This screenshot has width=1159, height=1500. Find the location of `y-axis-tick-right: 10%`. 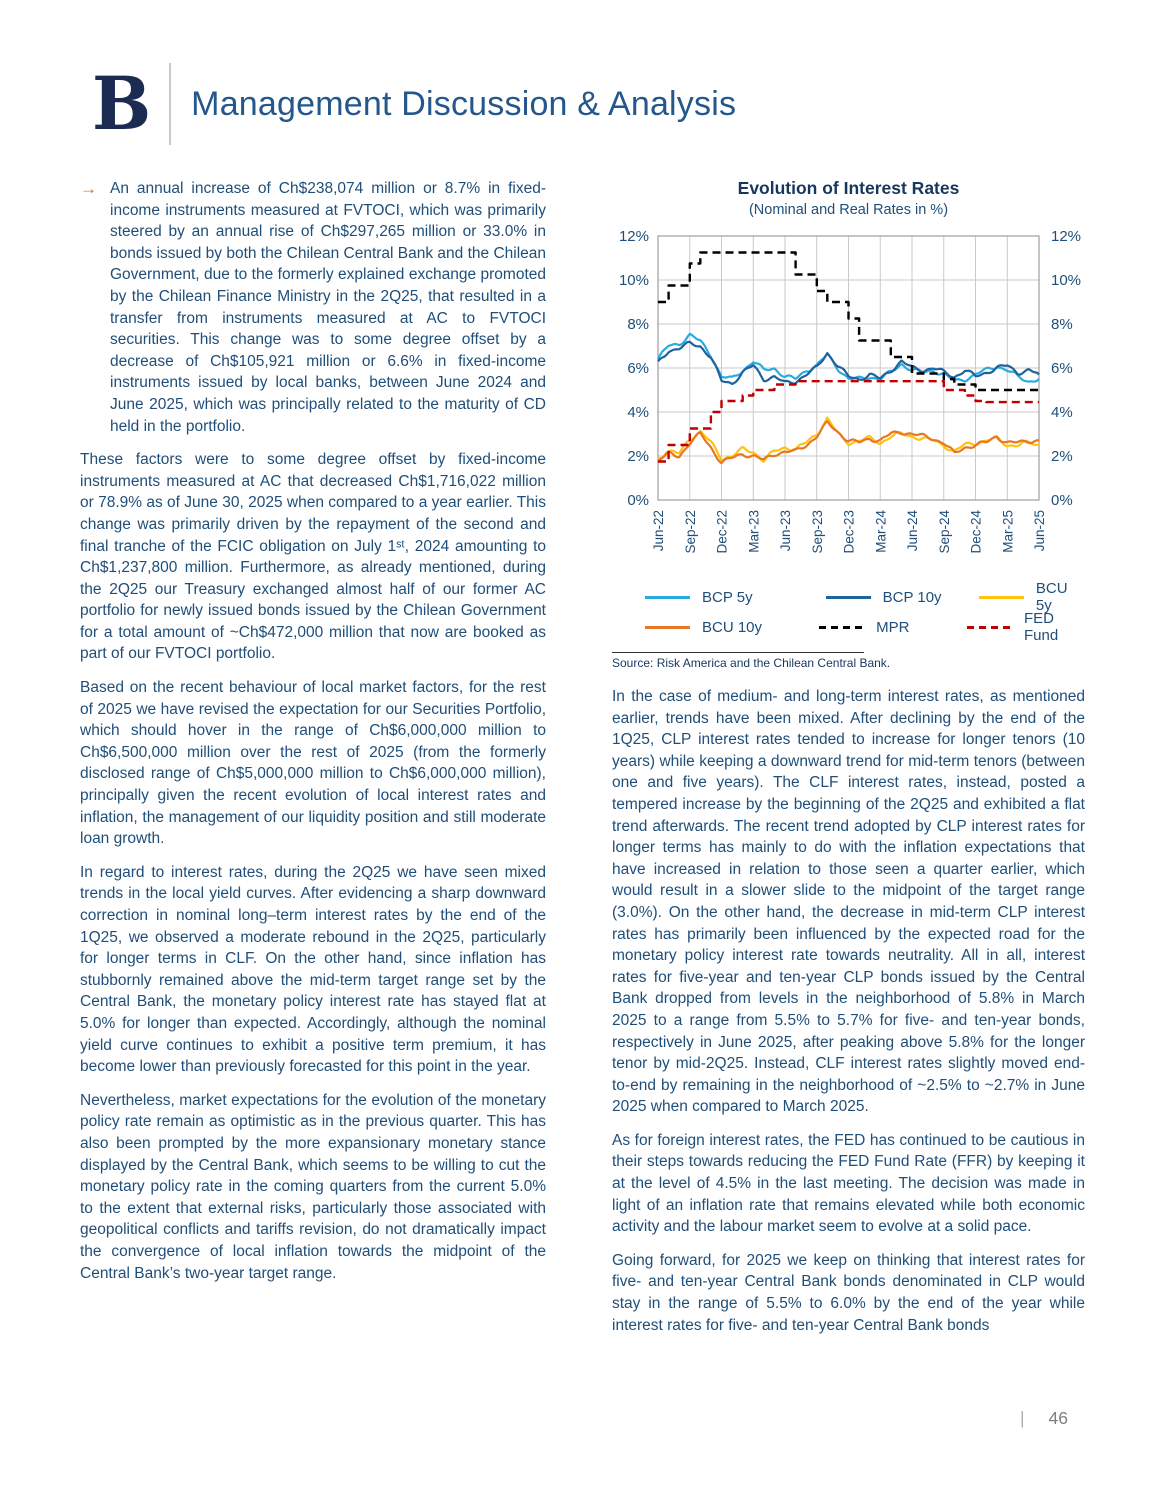

y-axis-tick-right: 10% is located at coordinates (1066, 280).